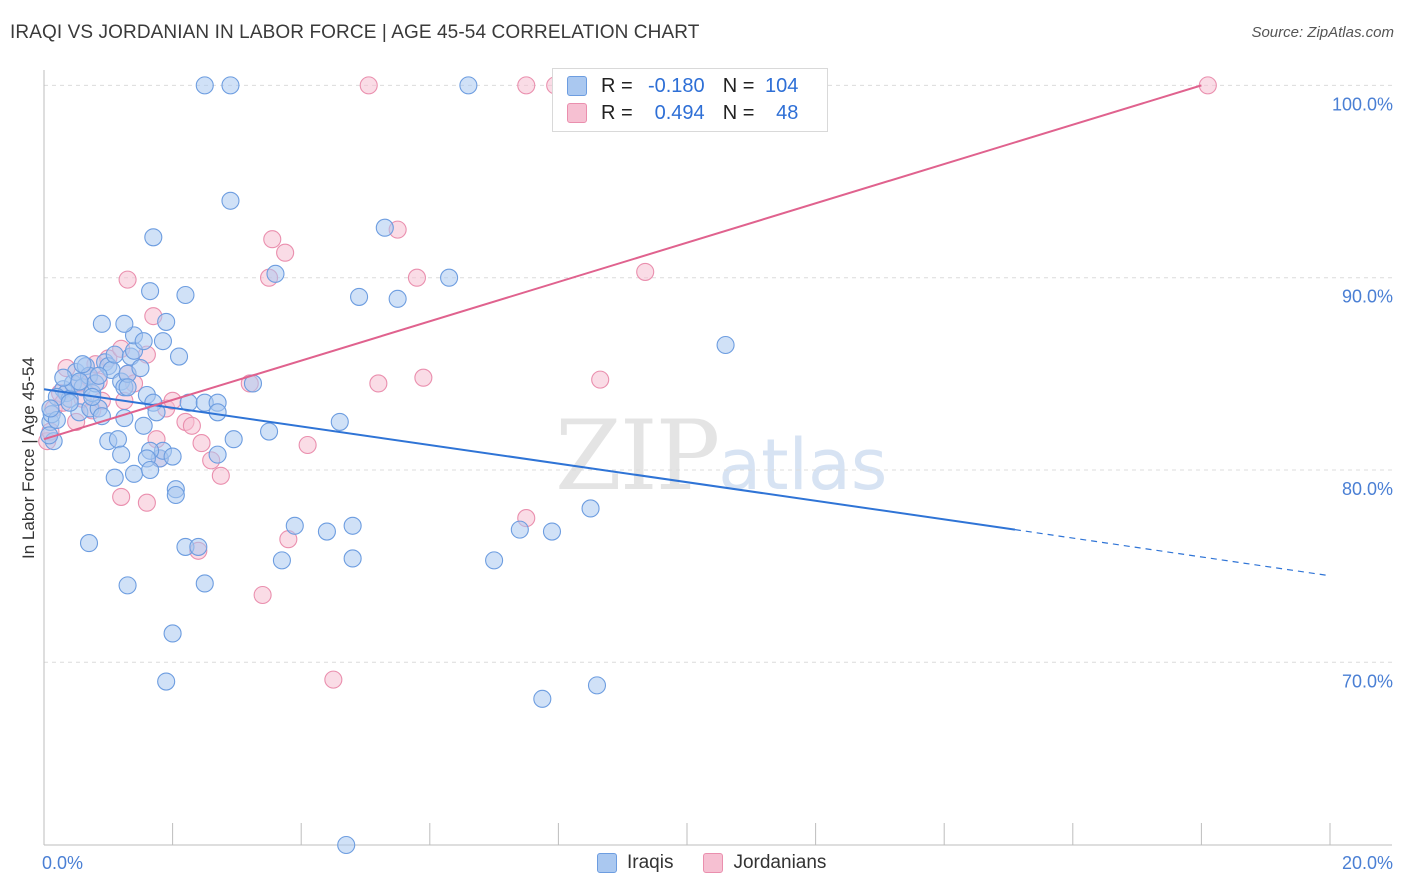  I want to click on legend-swatch-iraqis, so click(577, 86).